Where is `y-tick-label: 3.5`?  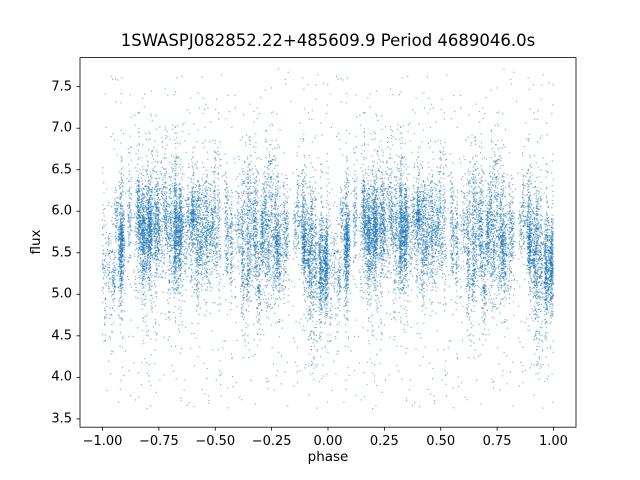 y-tick-label: 3.5 is located at coordinates (61, 419).